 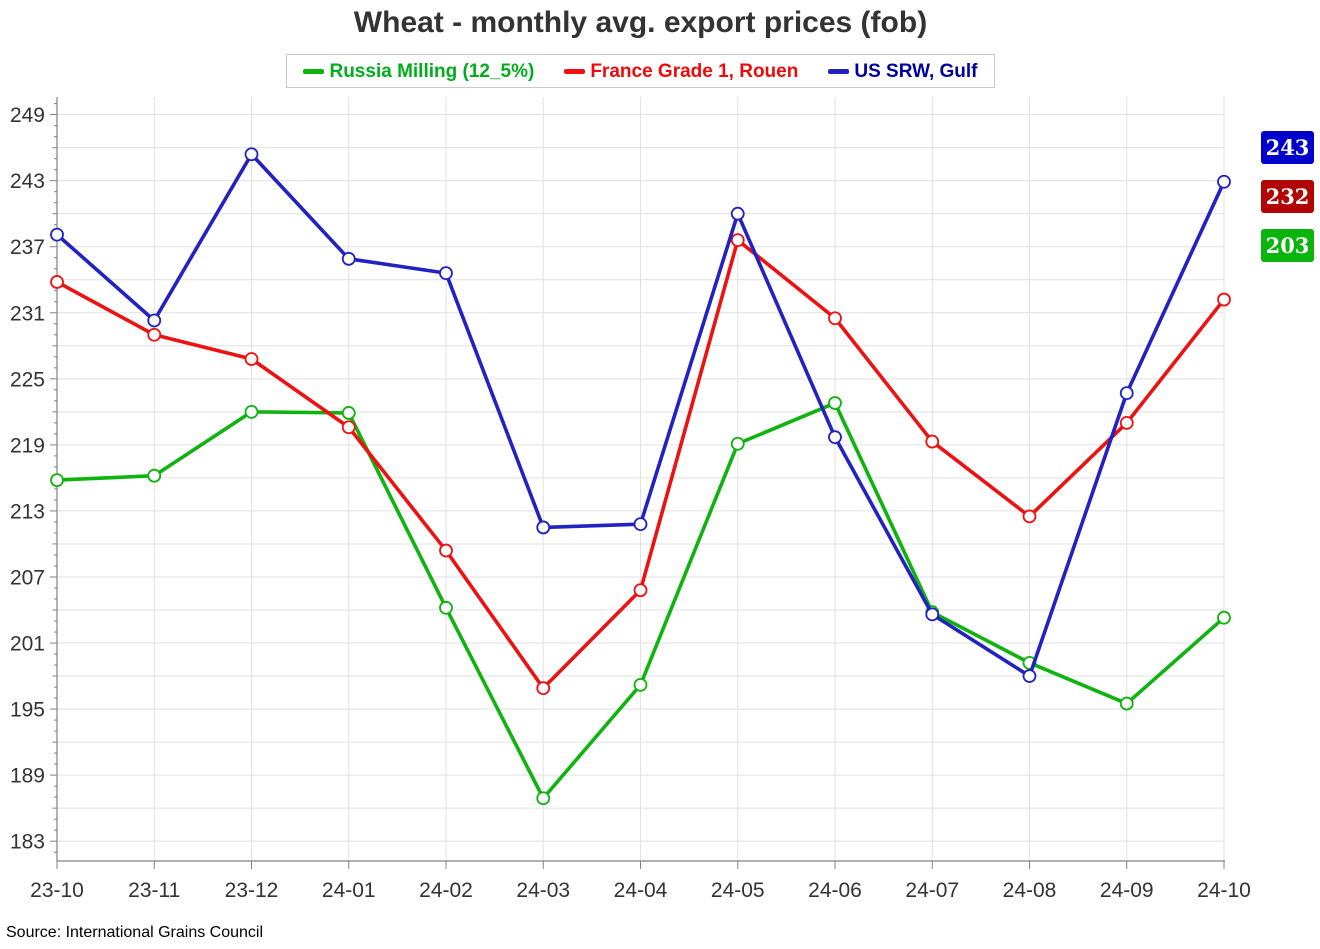 What do you see at coordinates (27, 181) in the screenshot?
I see `y-tick-label: 243` at bounding box center [27, 181].